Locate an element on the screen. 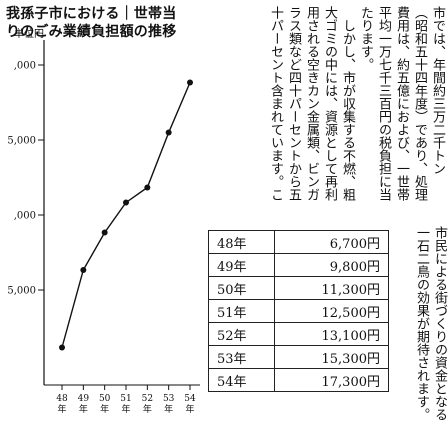 Image resolution: width=448 pixels, height=421 pixels. amount-cell: 15,300円 is located at coordinates (331, 357).